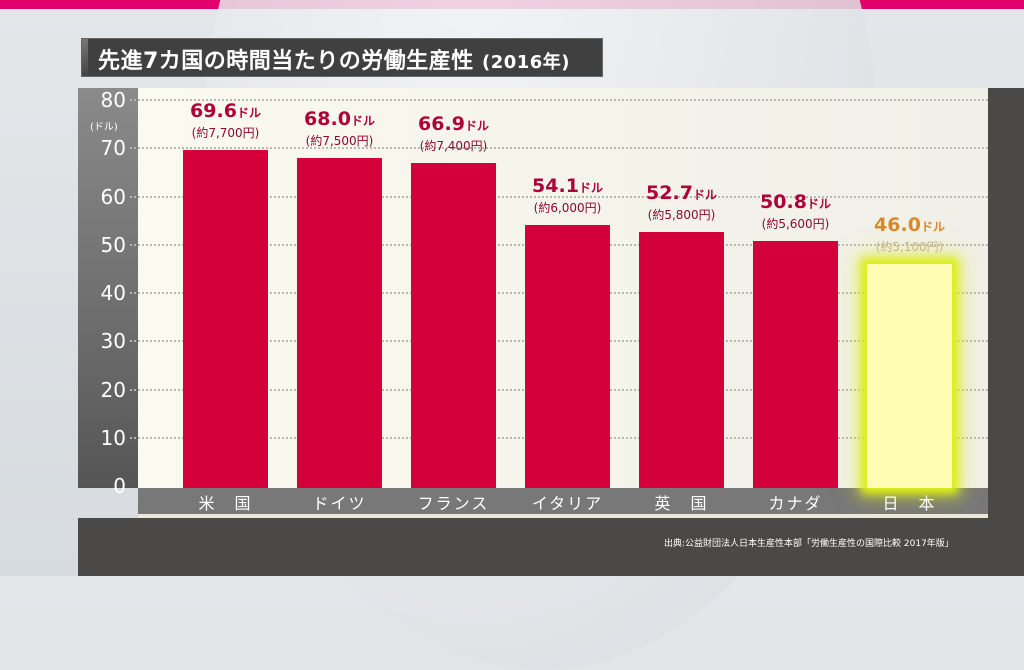  I want to click on y-tick-label: 70, so click(113, 148).